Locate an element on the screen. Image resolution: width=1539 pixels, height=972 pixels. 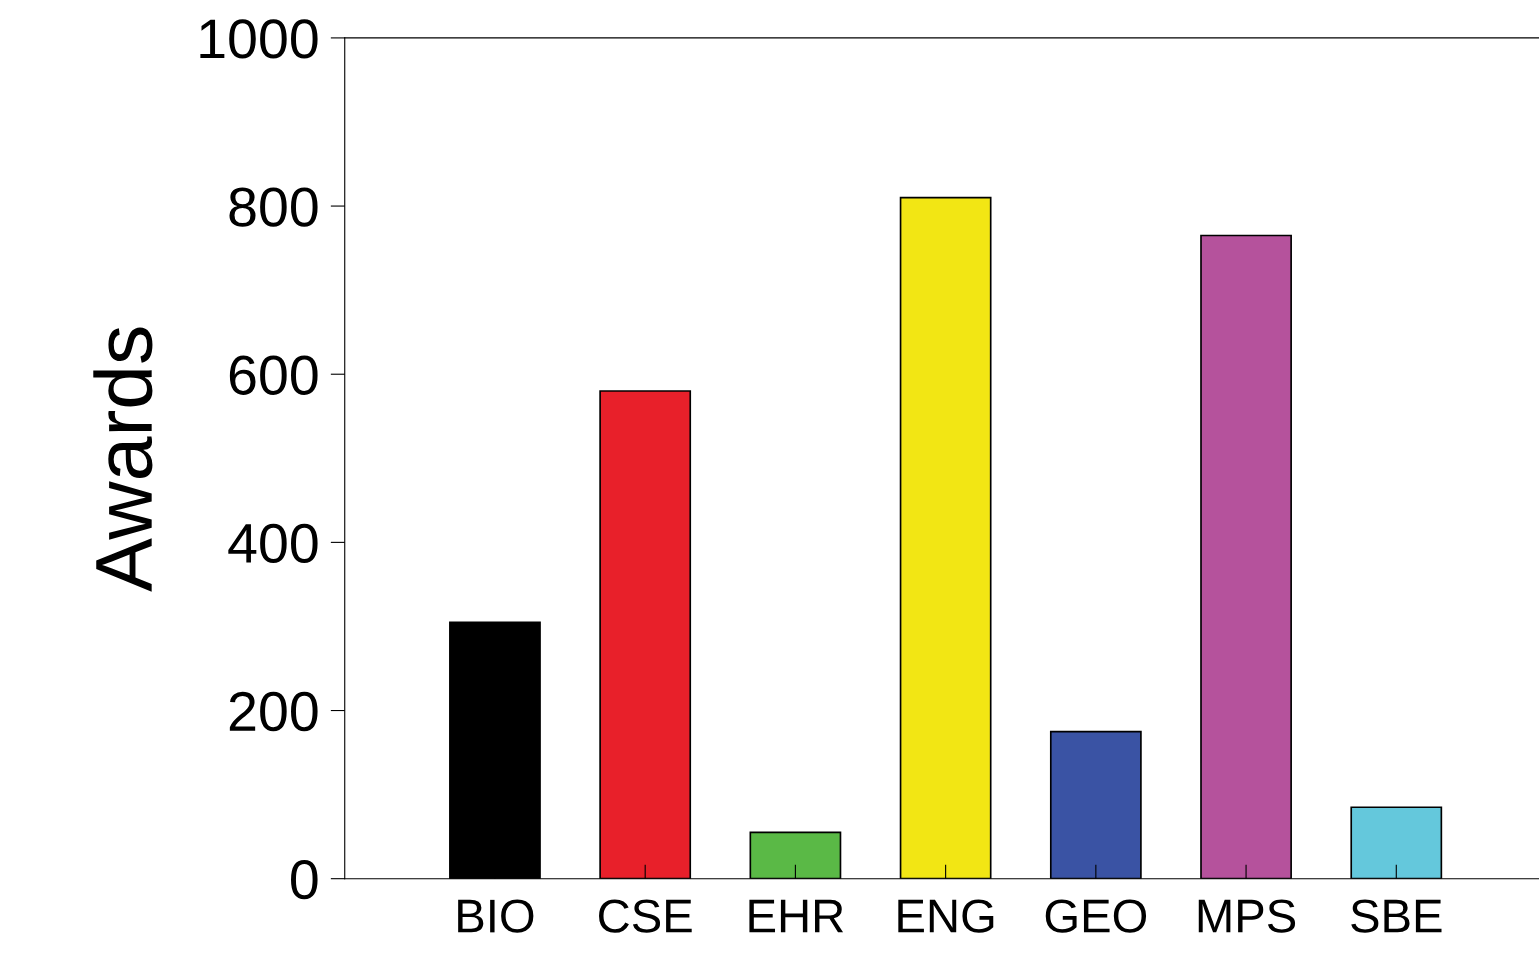
y-axis-title: Awards is located at coordinates (123, 459).